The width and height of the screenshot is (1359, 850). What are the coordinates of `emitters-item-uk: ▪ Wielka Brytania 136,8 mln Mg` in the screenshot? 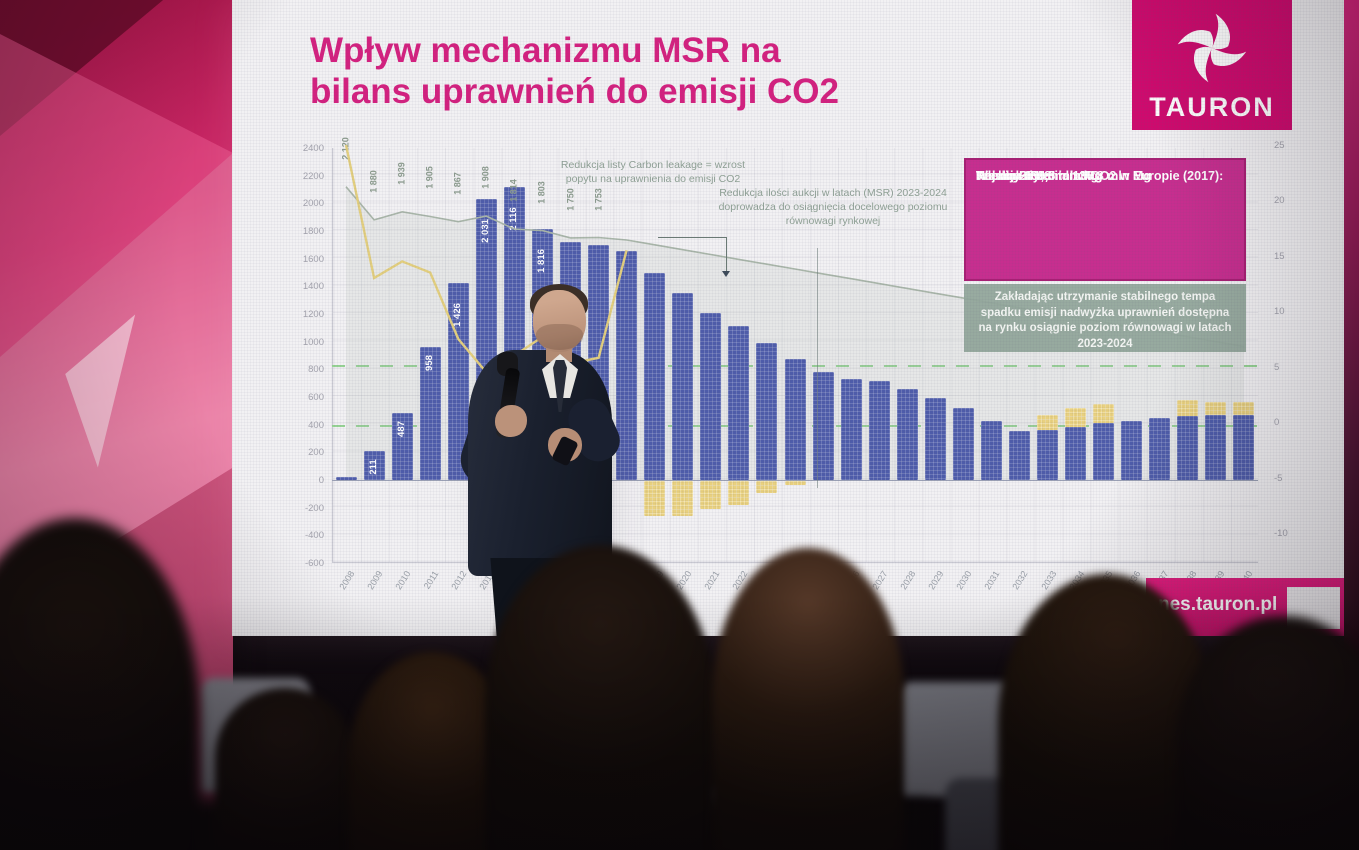 It's located at (1063, 175).